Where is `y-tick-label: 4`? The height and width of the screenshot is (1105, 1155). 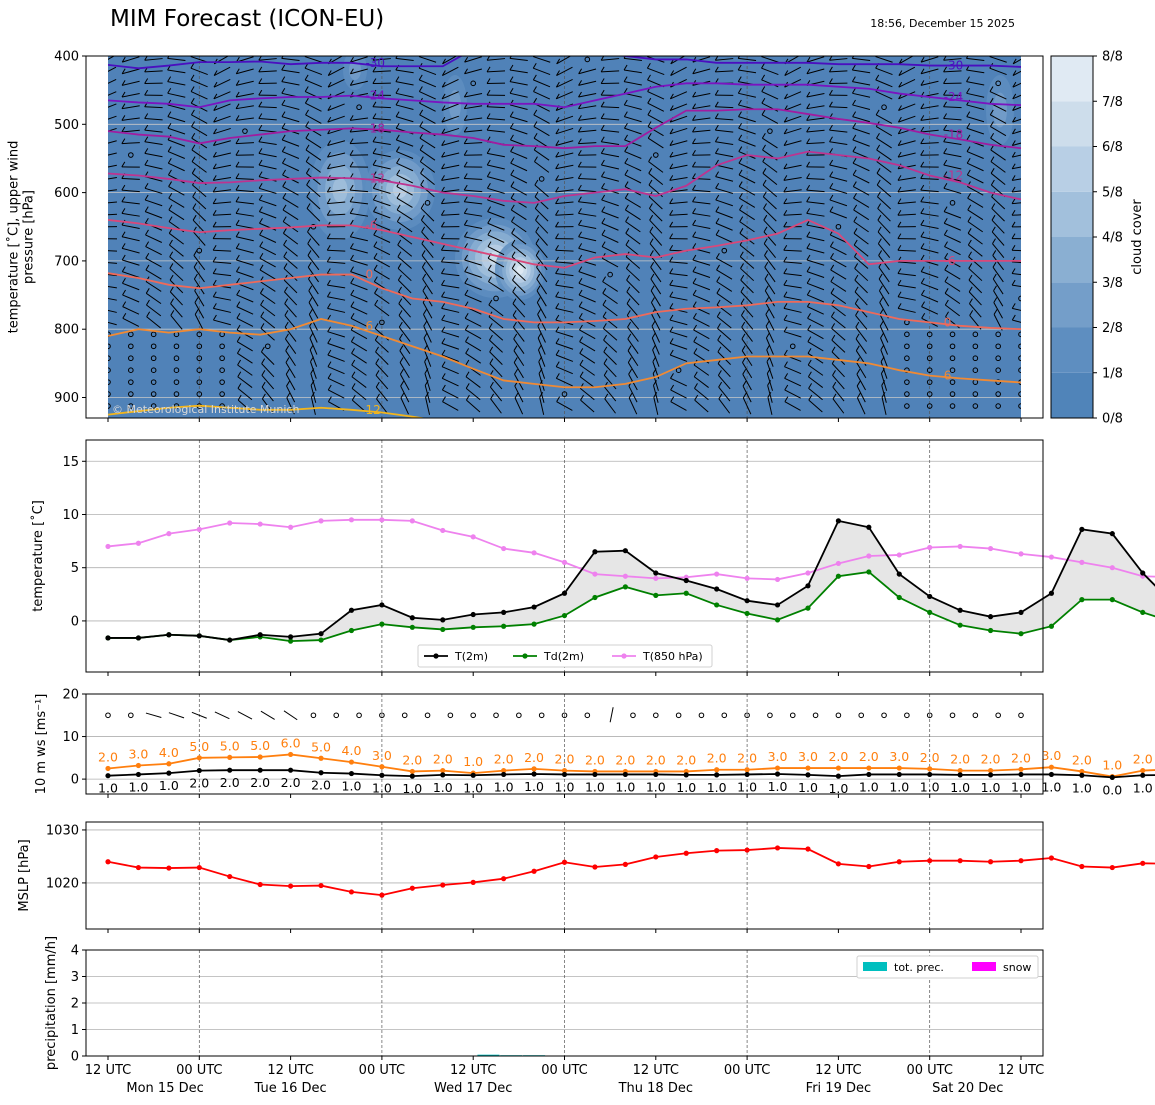
y-tick-label: 4 is located at coordinates (75, 951).